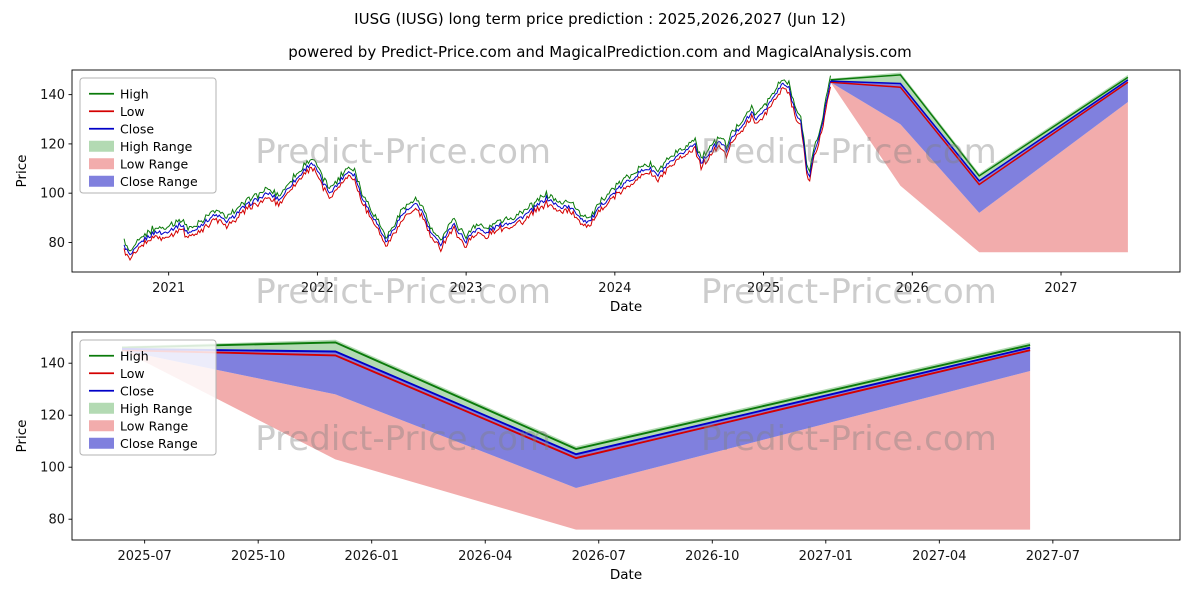  I want to click on low-range-band, so click(979, 167).